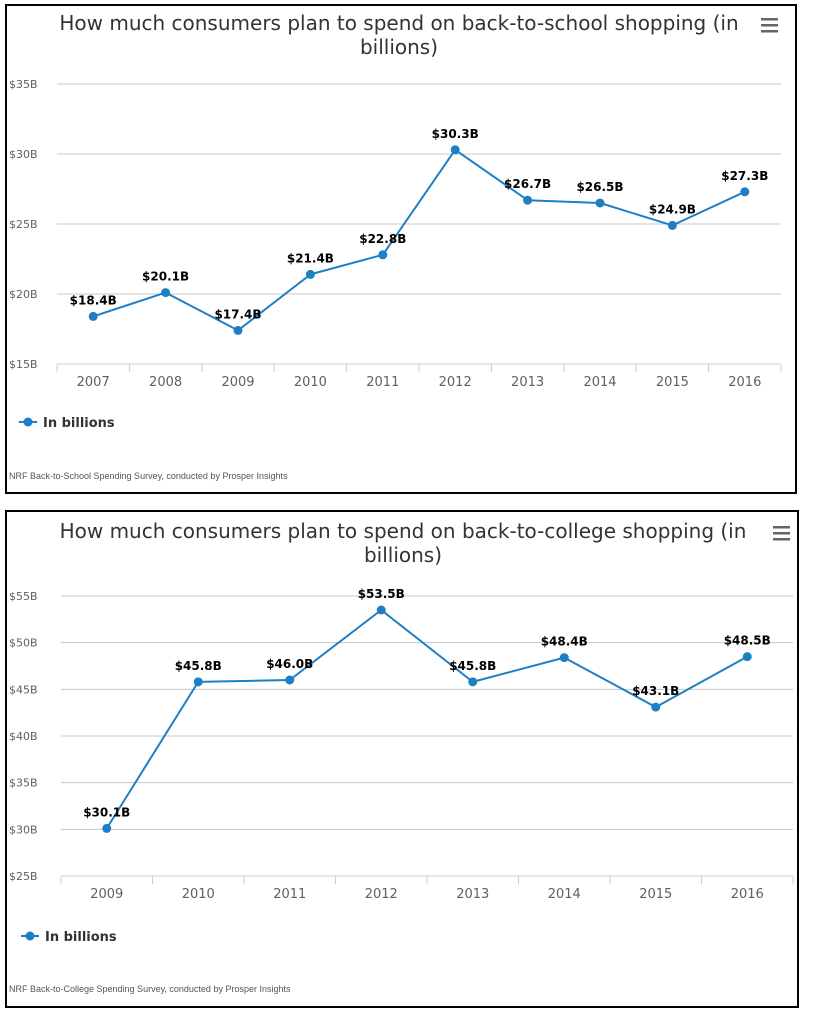 The height and width of the screenshot is (1015, 813). What do you see at coordinates (23, 364) in the screenshot?
I see `y-tick-label: $15B` at bounding box center [23, 364].